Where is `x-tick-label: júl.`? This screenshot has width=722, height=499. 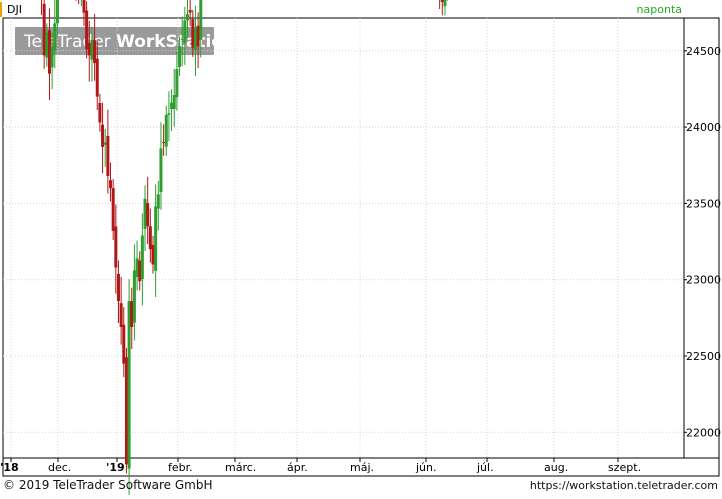 x-tick-label: júl. is located at coordinates (485, 467).